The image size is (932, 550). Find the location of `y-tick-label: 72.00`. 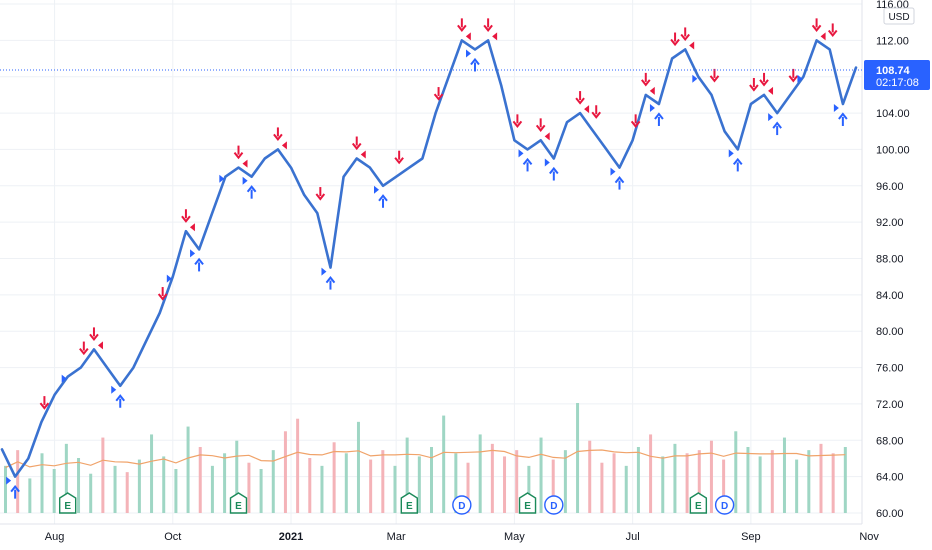

y-tick-label: 72.00 is located at coordinates (890, 405).